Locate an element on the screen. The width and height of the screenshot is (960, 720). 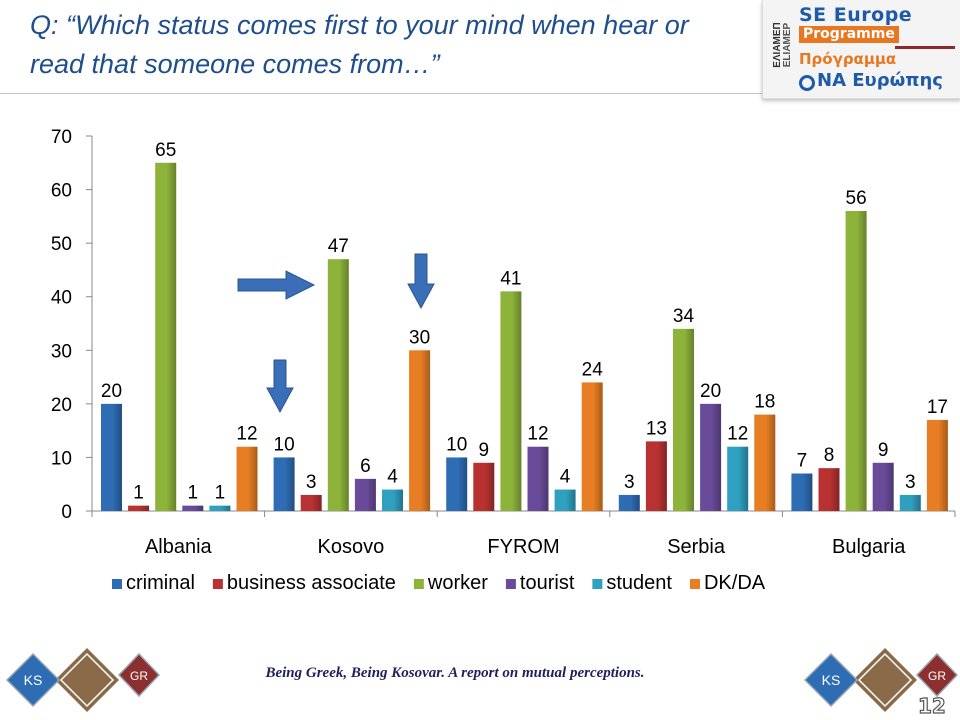
bar-dk-da-fyrom is located at coordinates (592, 446).